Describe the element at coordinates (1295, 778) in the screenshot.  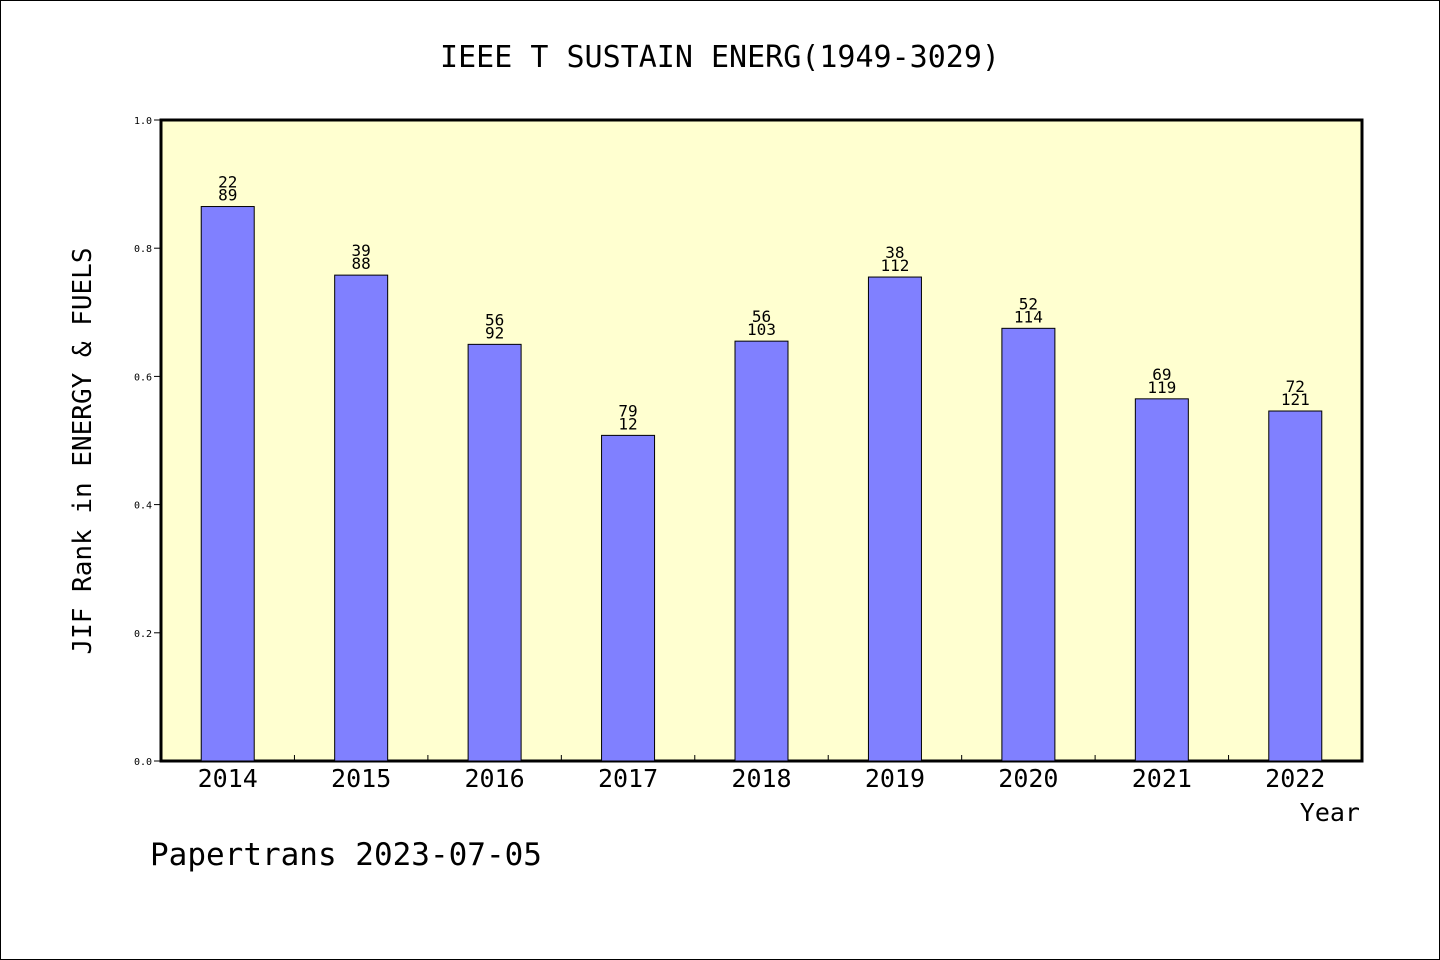
I see `x-tick-label: 2022` at that location.